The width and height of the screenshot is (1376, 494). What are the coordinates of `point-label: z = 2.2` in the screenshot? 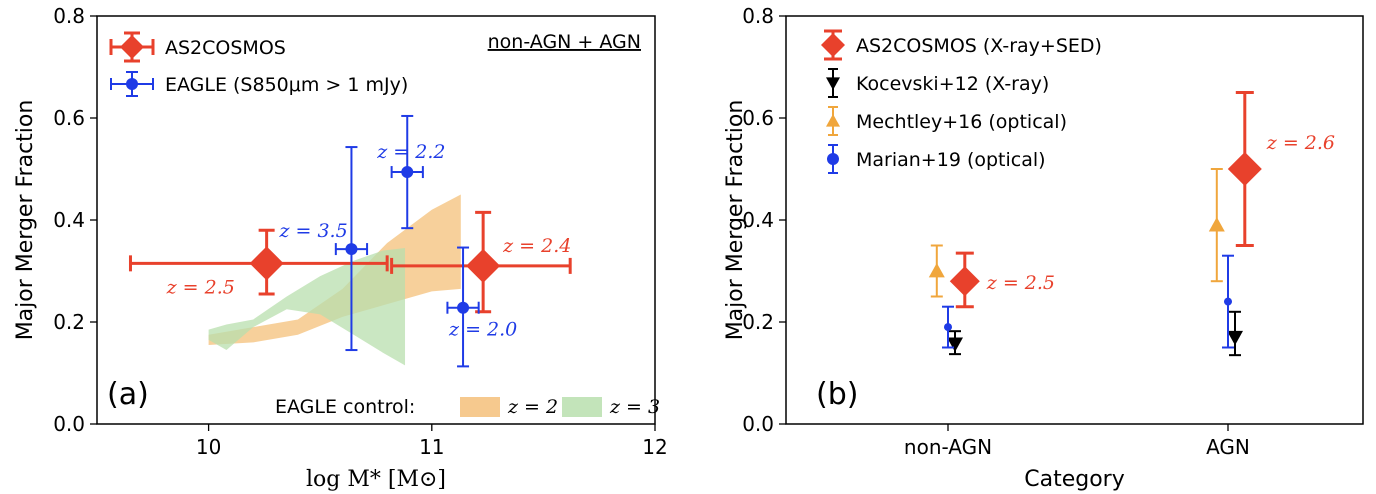 It's located at (410, 152).